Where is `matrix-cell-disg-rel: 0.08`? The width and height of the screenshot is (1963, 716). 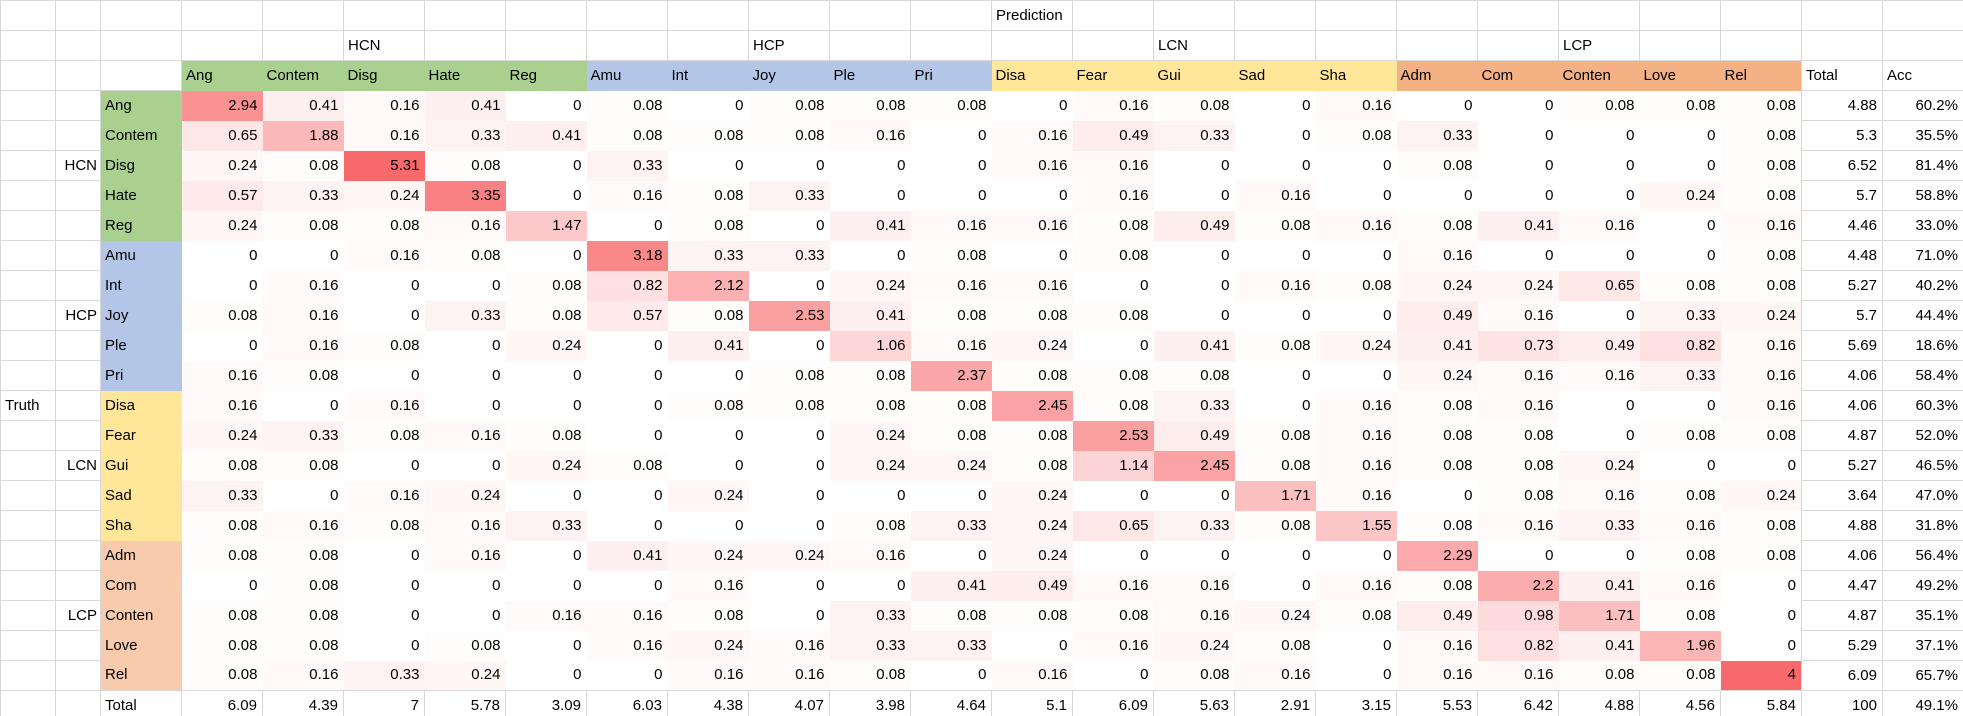
matrix-cell-disg-rel: 0.08 is located at coordinates (1761, 165).